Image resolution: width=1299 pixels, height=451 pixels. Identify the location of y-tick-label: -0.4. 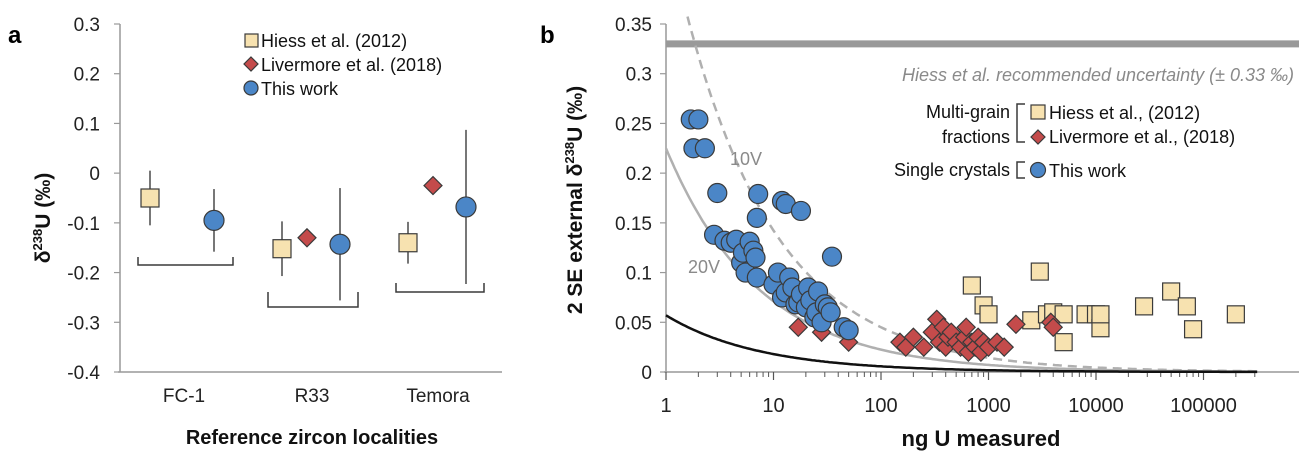
(83, 373).